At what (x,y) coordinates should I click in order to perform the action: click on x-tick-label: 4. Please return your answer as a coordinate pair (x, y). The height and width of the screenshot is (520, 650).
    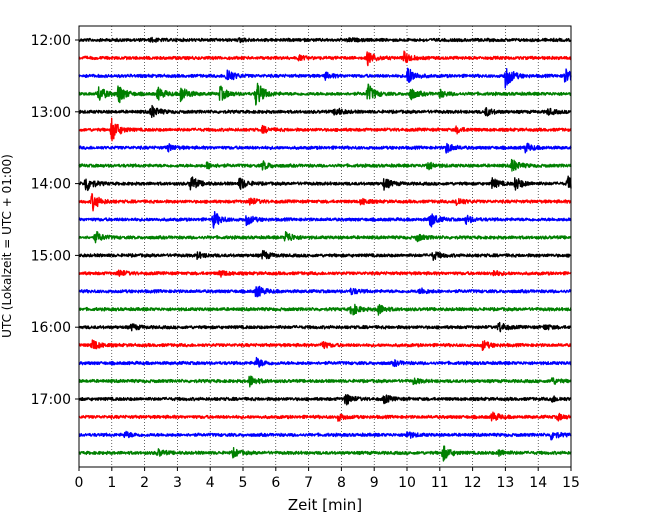
    Looking at the image, I should click on (210, 483).